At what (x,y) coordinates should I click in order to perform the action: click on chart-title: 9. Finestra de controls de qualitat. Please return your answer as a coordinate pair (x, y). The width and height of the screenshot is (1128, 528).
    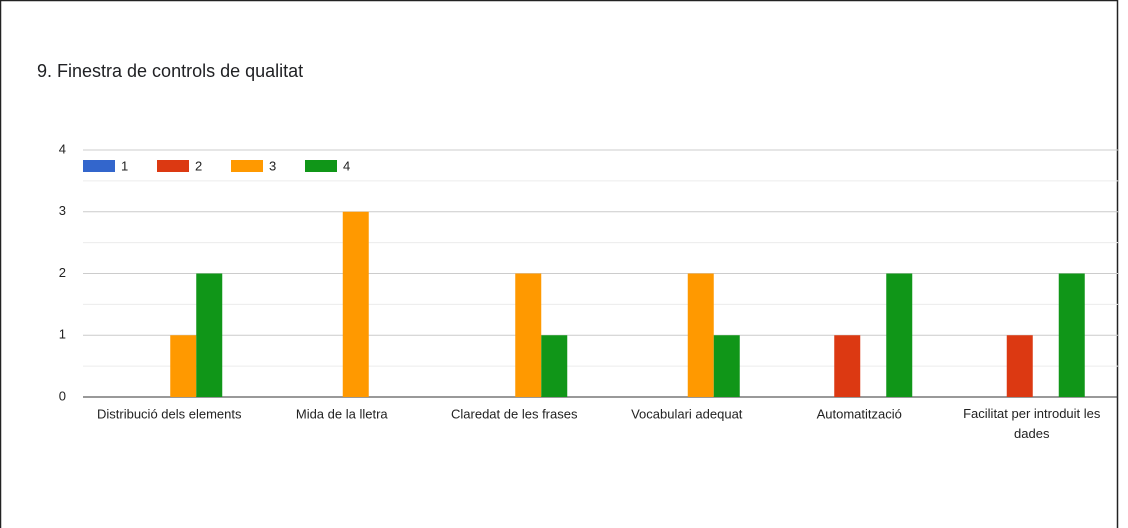
    Looking at the image, I should click on (170, 71).